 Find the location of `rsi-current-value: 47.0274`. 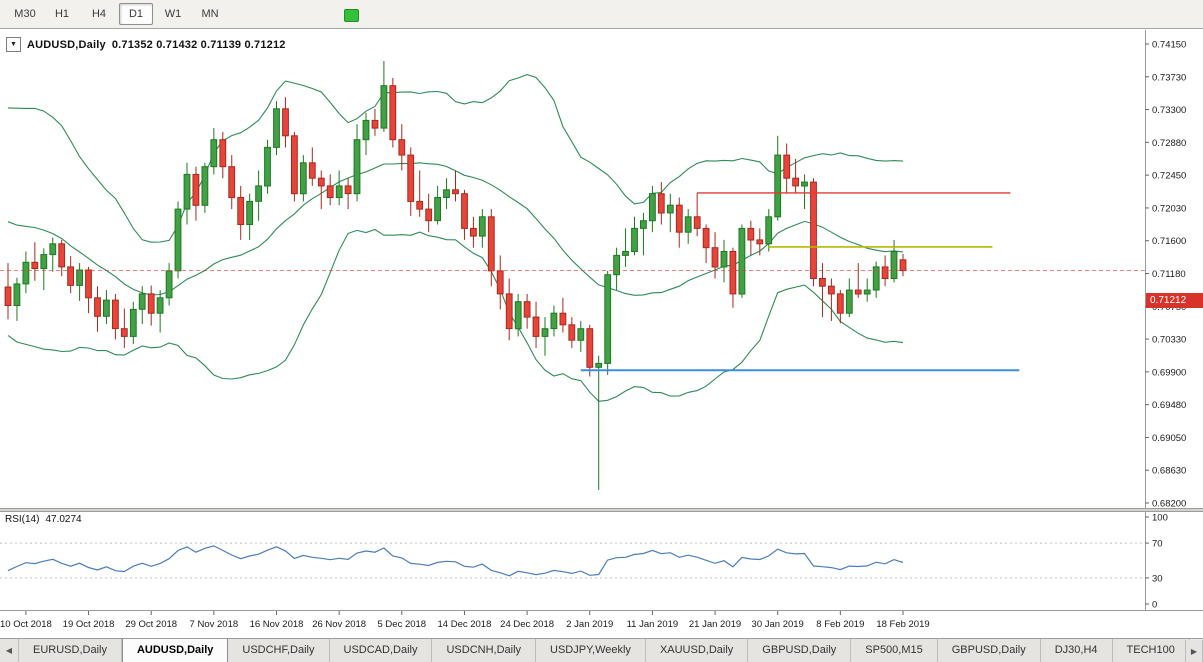

rsi-current-value: 47.0274 is located at coordinates (63, 519).